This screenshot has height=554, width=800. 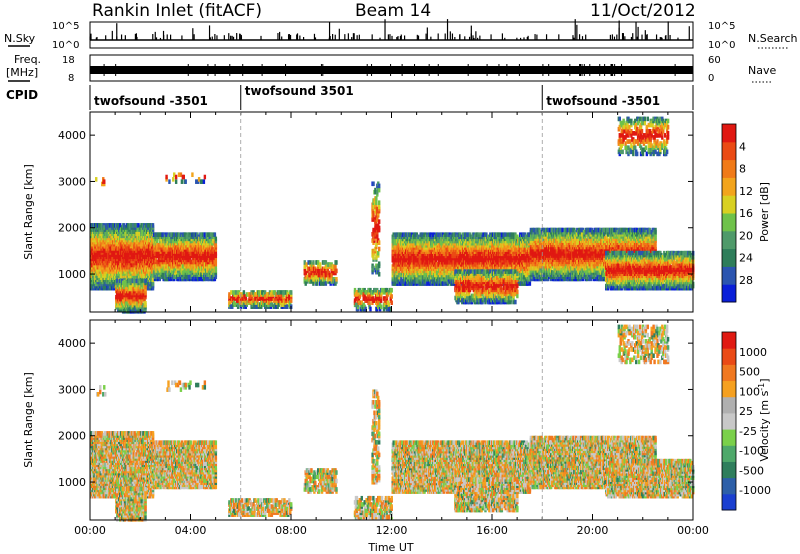 I want to click on nsky-right-tick-bottom: 10^0, so click(x=721, y=45).